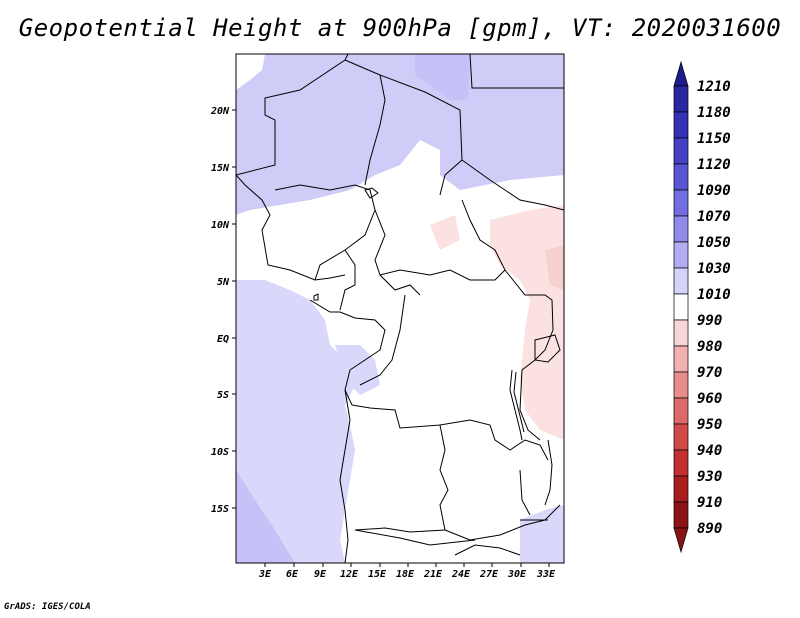  Describe the element at coordinates (220, 225) in the screenshot. I see `lat-tick-label: 10N` at that location.